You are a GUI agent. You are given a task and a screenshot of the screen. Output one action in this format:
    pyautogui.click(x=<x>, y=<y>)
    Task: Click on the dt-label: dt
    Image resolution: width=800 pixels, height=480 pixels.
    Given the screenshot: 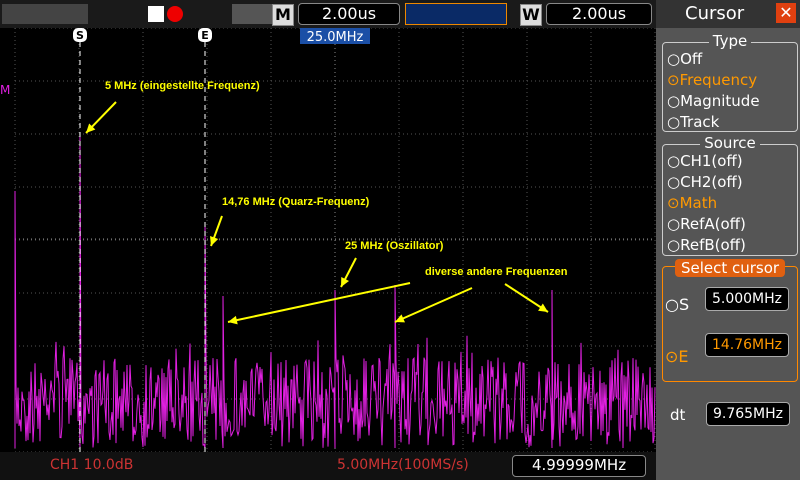 What is the action you would take?
    pyautogui.click(x=678, y=415)
    